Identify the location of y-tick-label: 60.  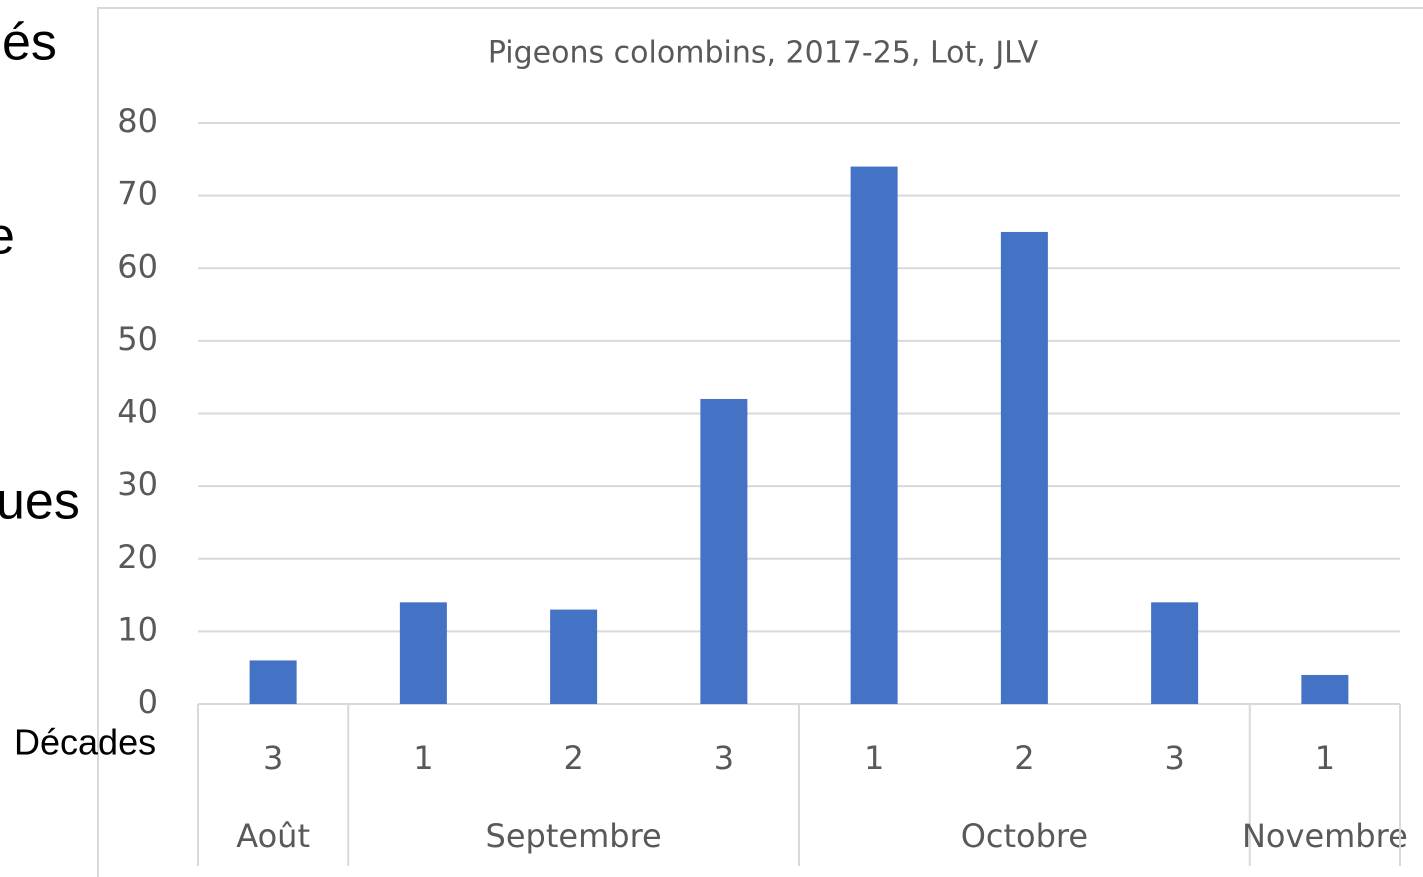
(137, 266).